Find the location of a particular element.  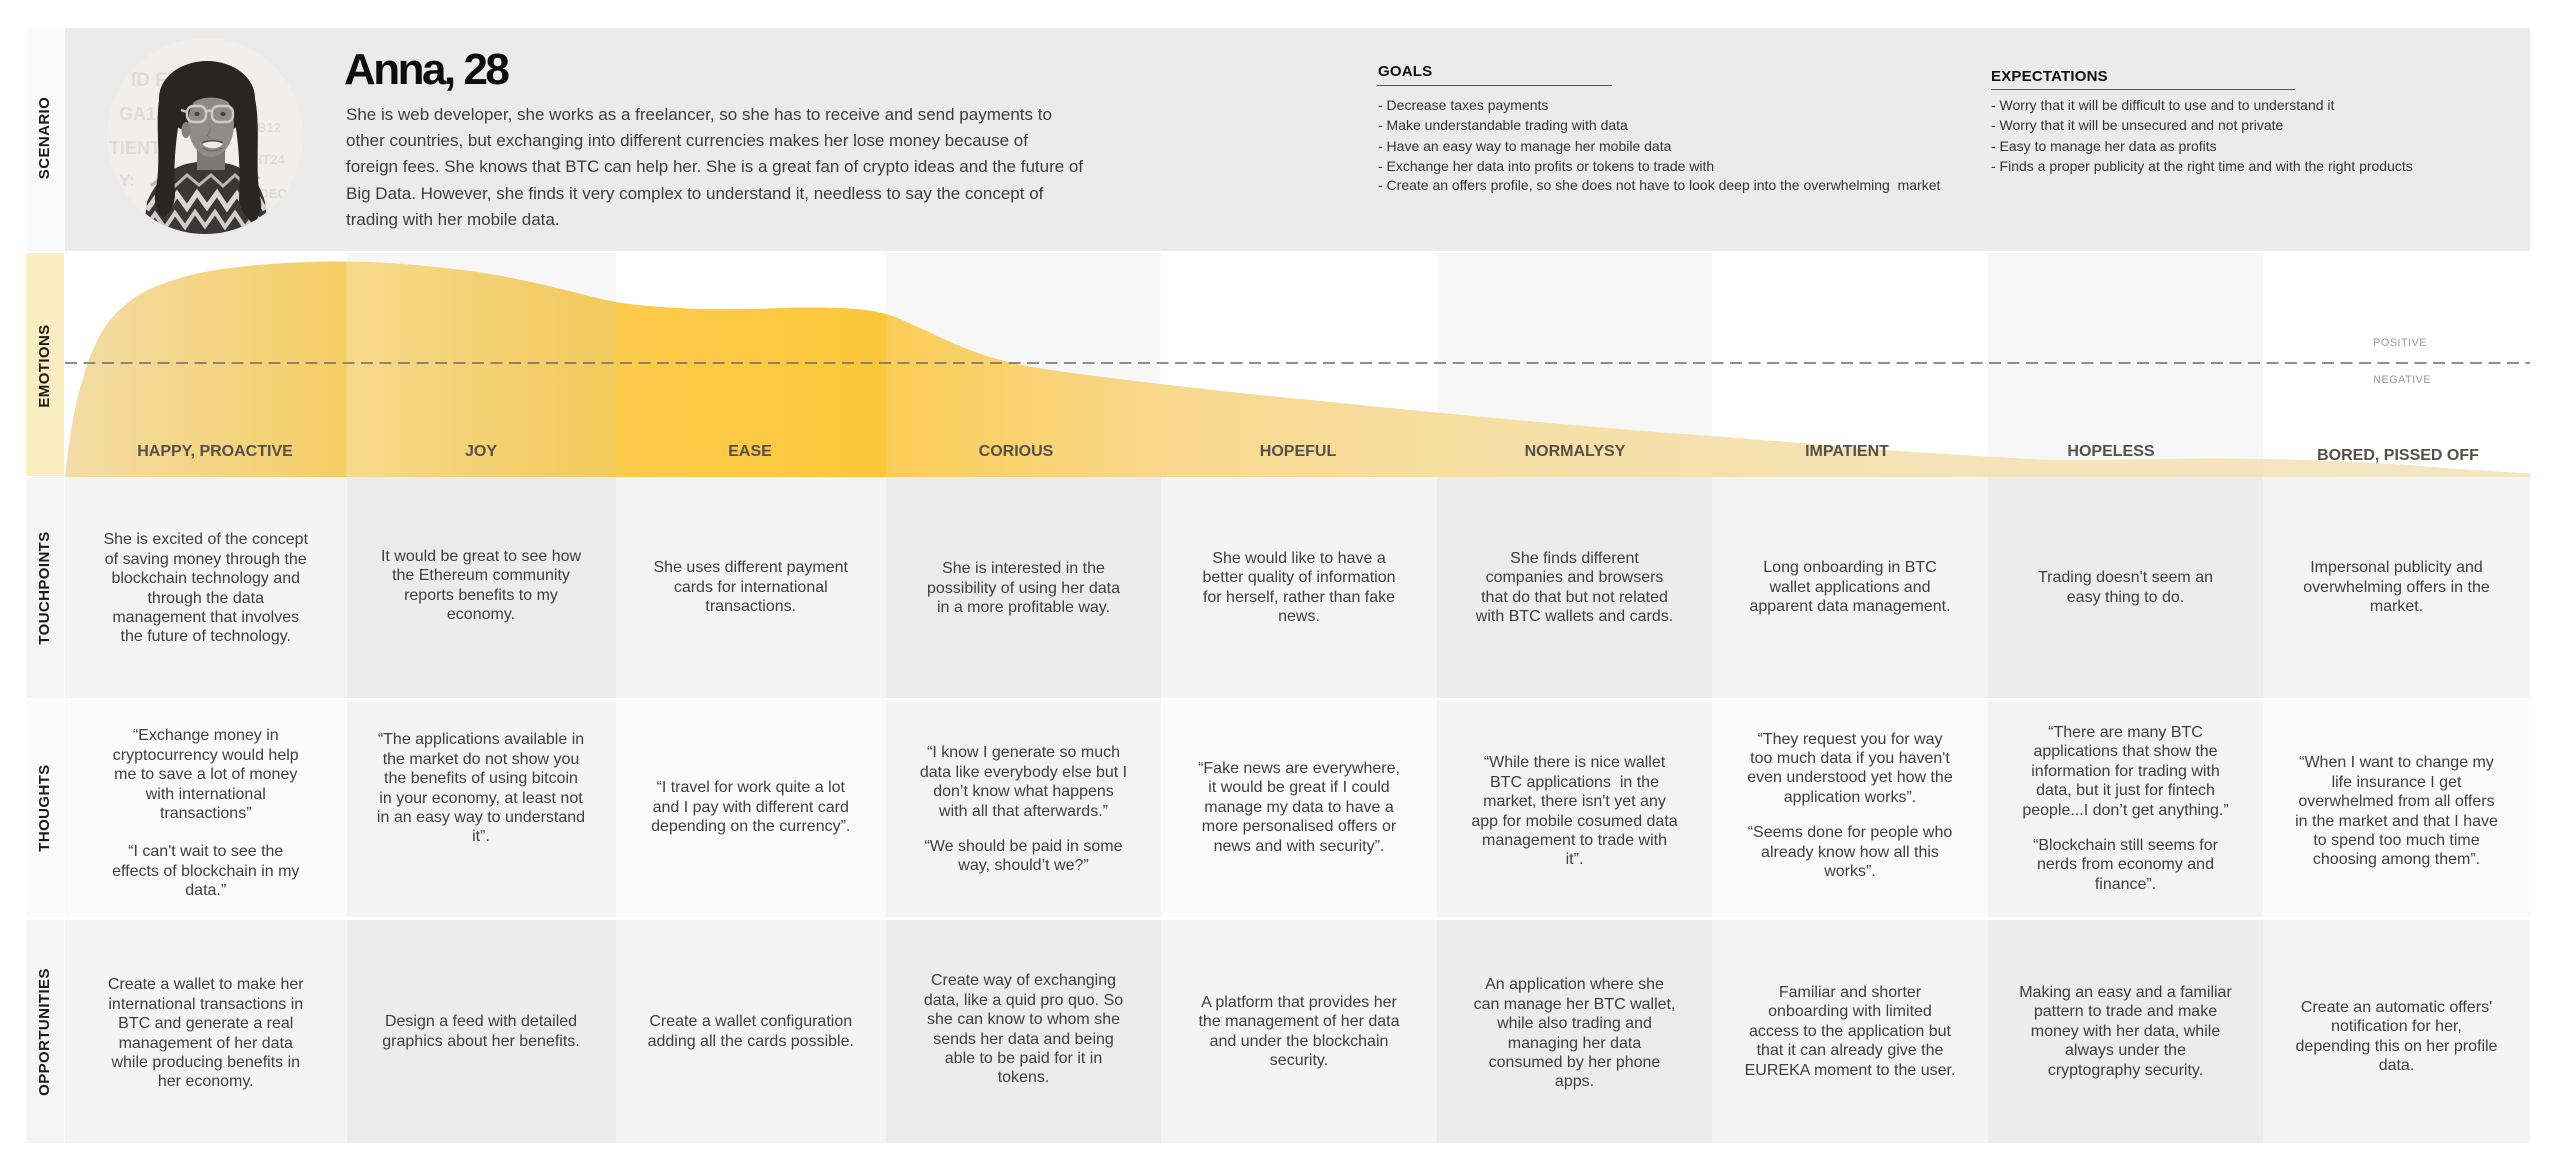

svg-text: GA13 is located at coordinates (142, 114).